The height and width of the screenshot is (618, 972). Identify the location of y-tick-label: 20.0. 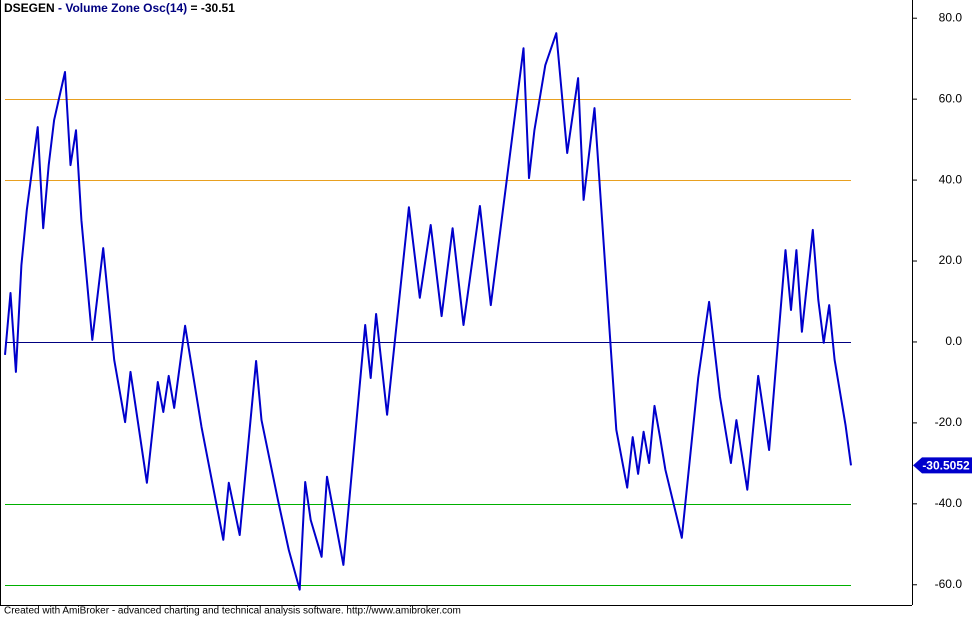
(951, 260).